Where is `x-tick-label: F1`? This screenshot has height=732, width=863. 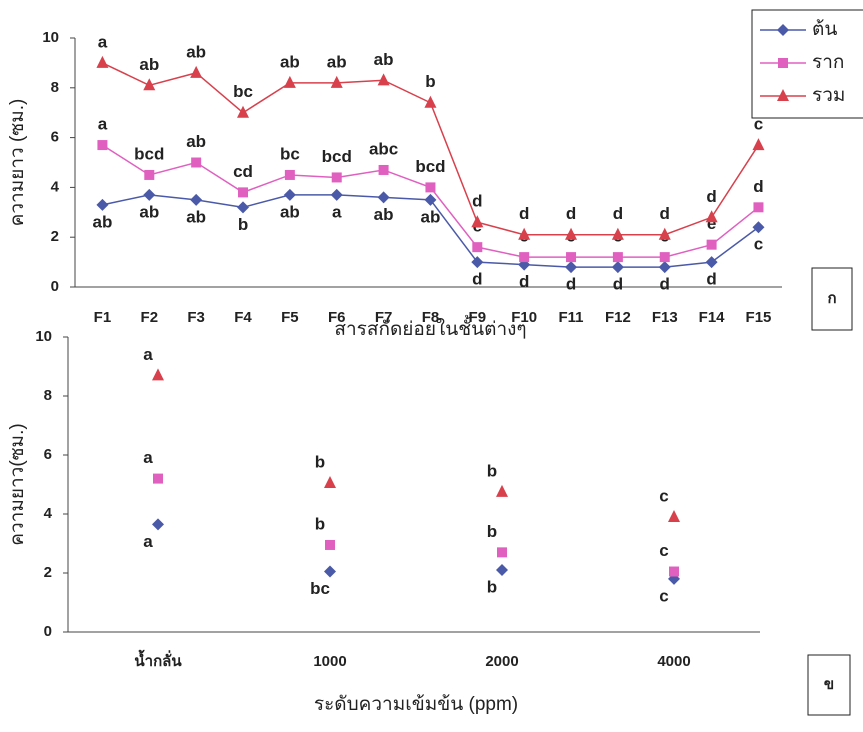 x-tick-label: F1 is located at coordinates (103, 317).